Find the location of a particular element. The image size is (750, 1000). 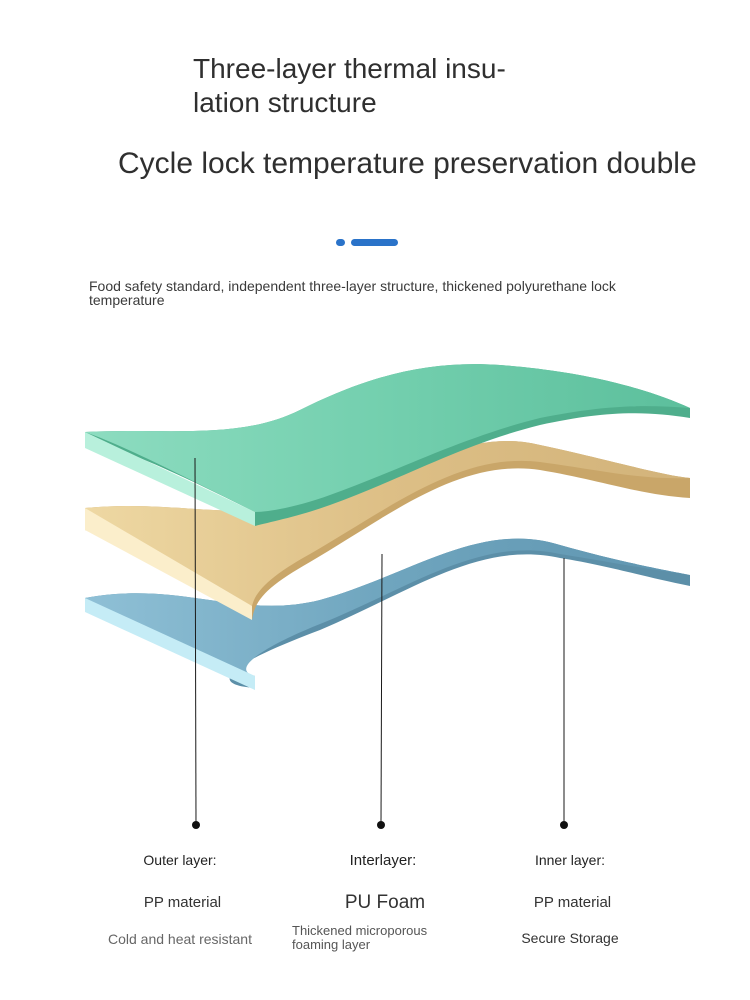

divider-bar is located at coordinates (374, 242).